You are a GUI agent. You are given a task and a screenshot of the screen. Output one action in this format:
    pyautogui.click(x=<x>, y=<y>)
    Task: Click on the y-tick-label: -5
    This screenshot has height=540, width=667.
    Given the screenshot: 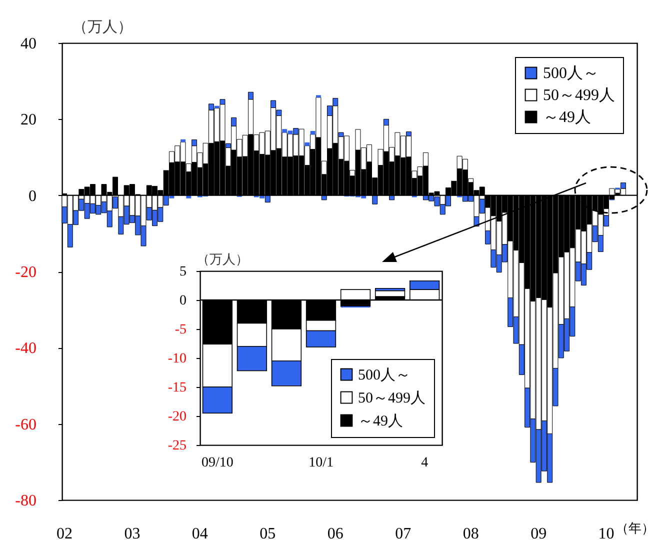 What is the action you would take?
    pyautogui.click(x=180, y=330)
    